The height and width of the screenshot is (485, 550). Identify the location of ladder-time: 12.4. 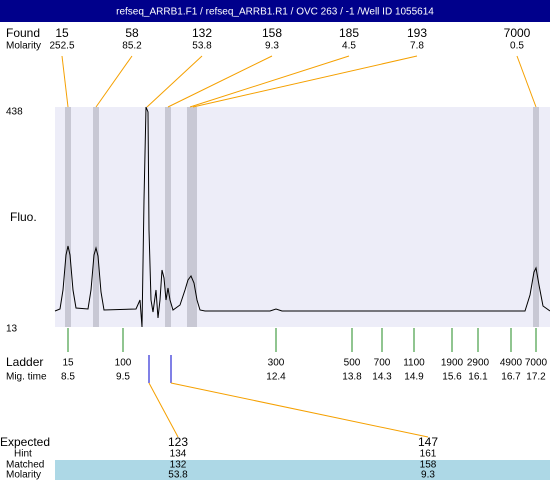
(276, 377).